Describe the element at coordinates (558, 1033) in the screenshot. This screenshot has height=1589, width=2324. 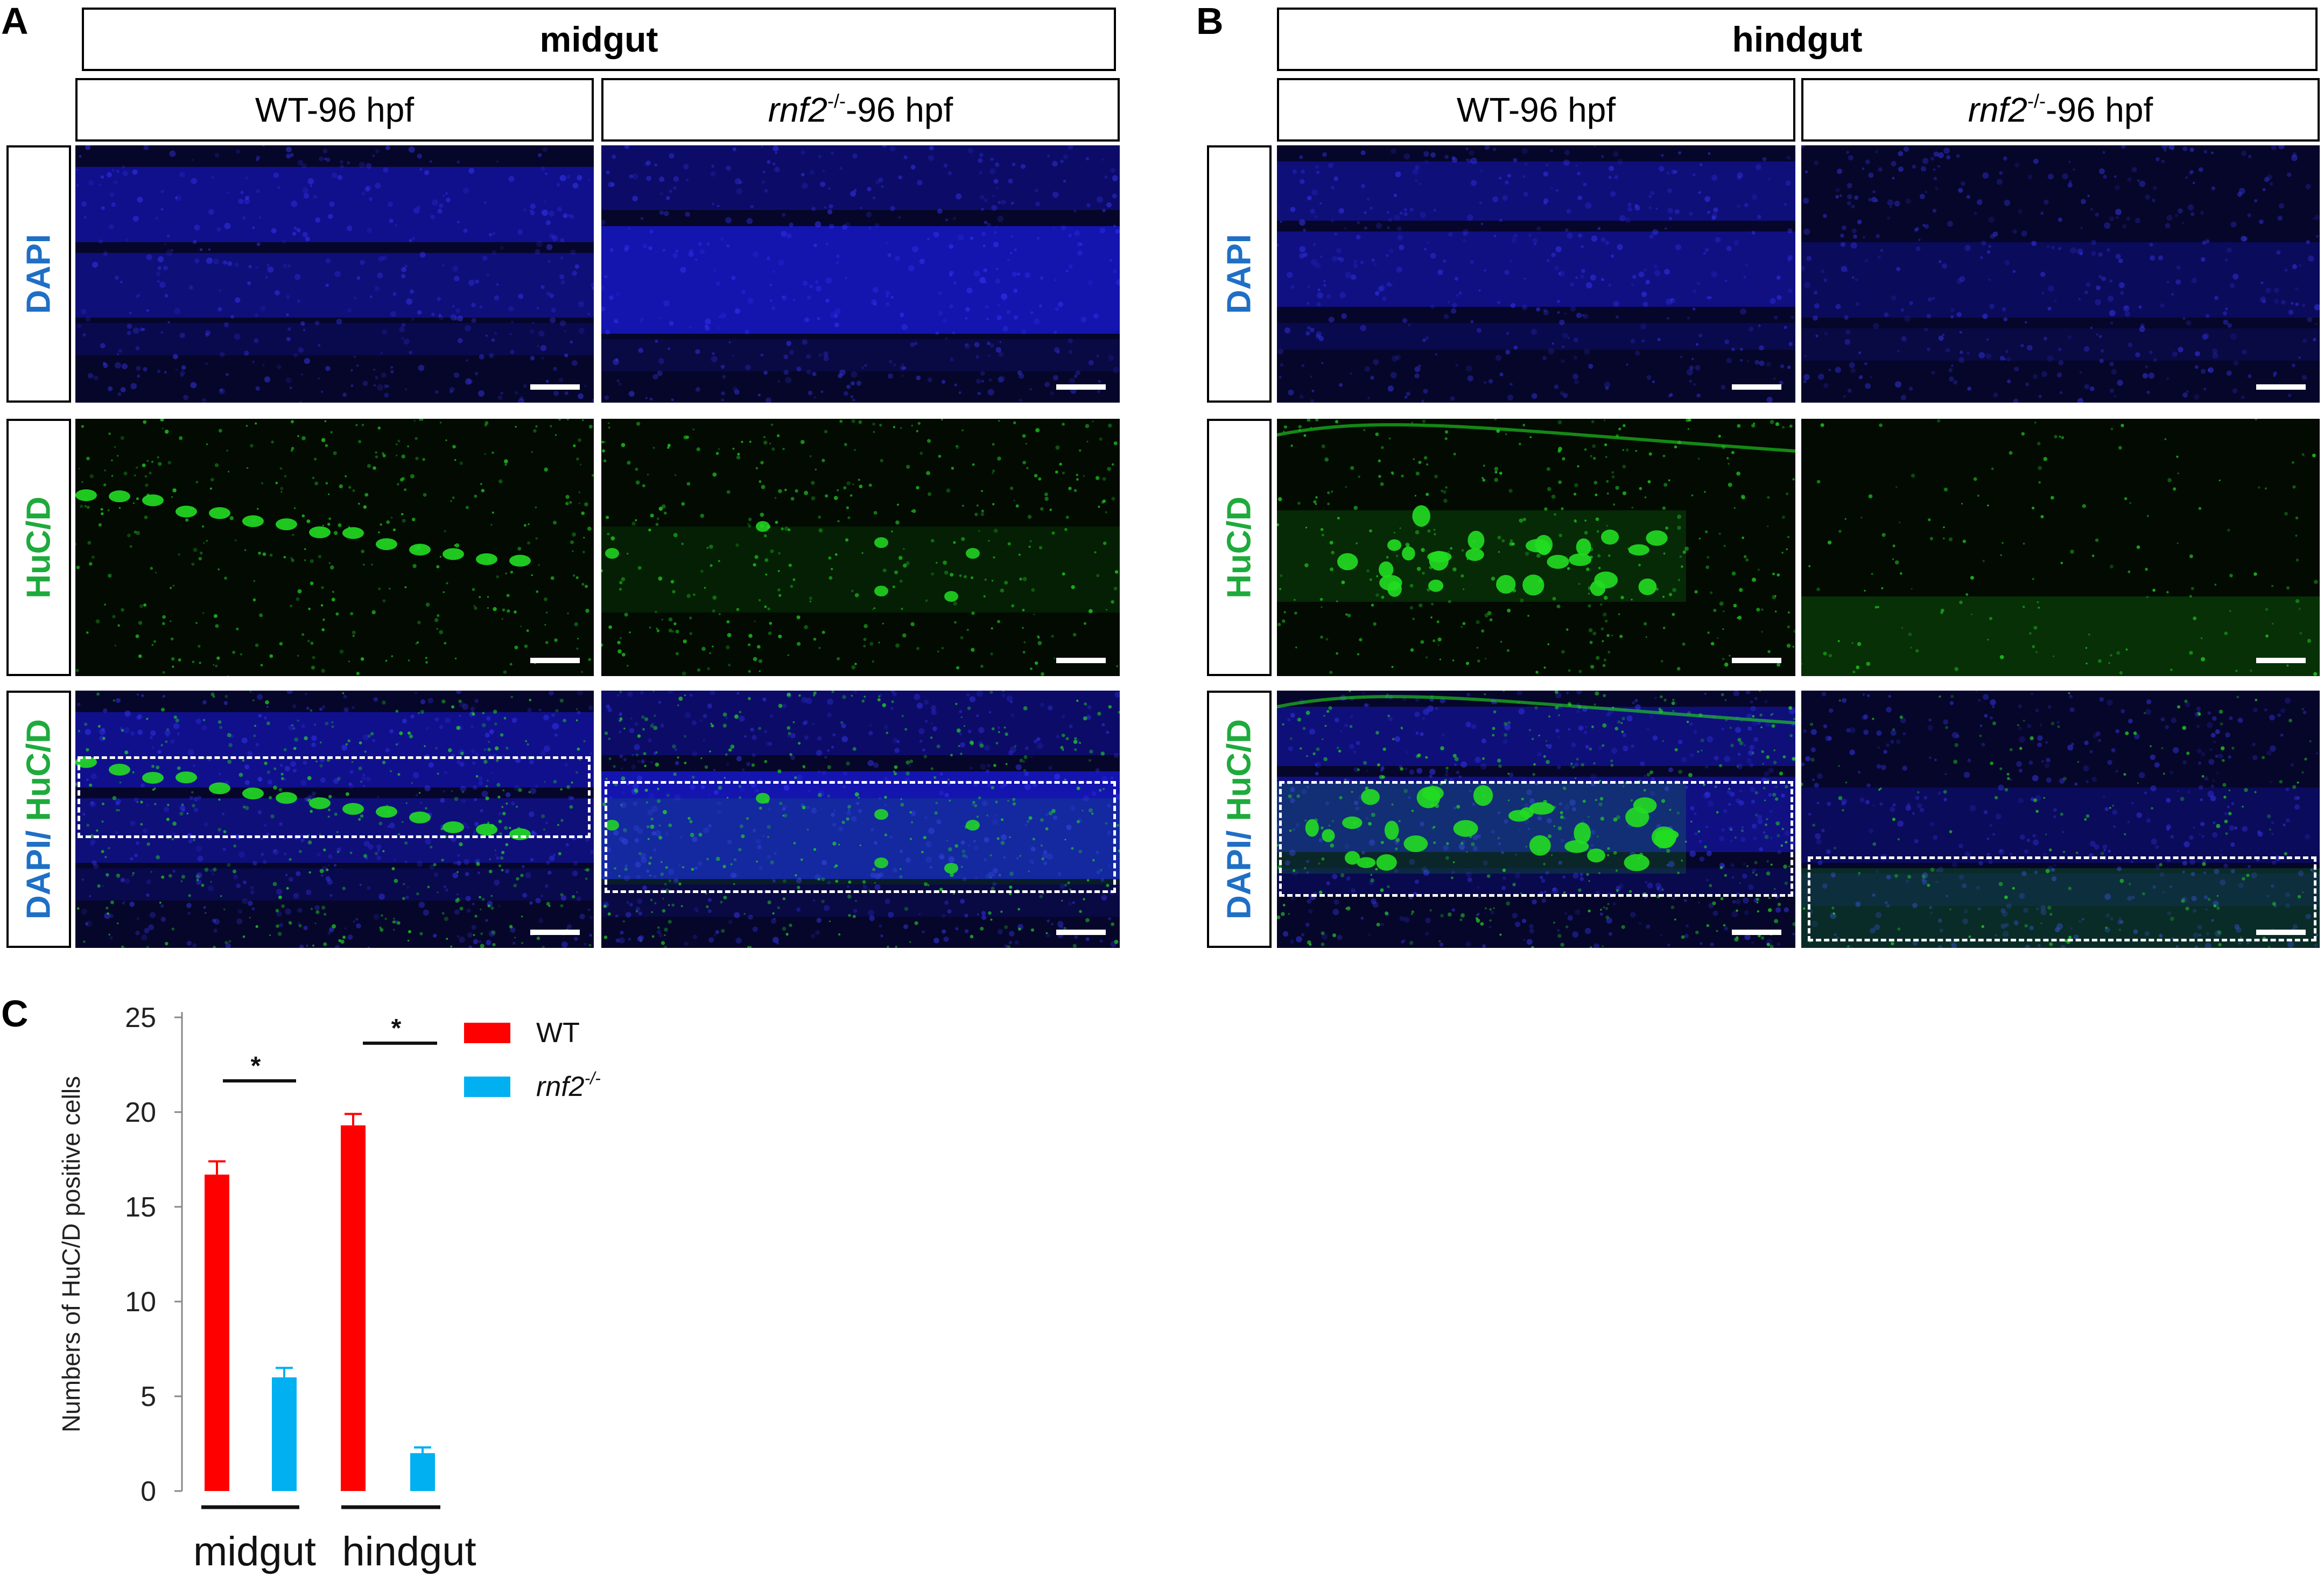
I see `legend-label-wt: WT` at that location.